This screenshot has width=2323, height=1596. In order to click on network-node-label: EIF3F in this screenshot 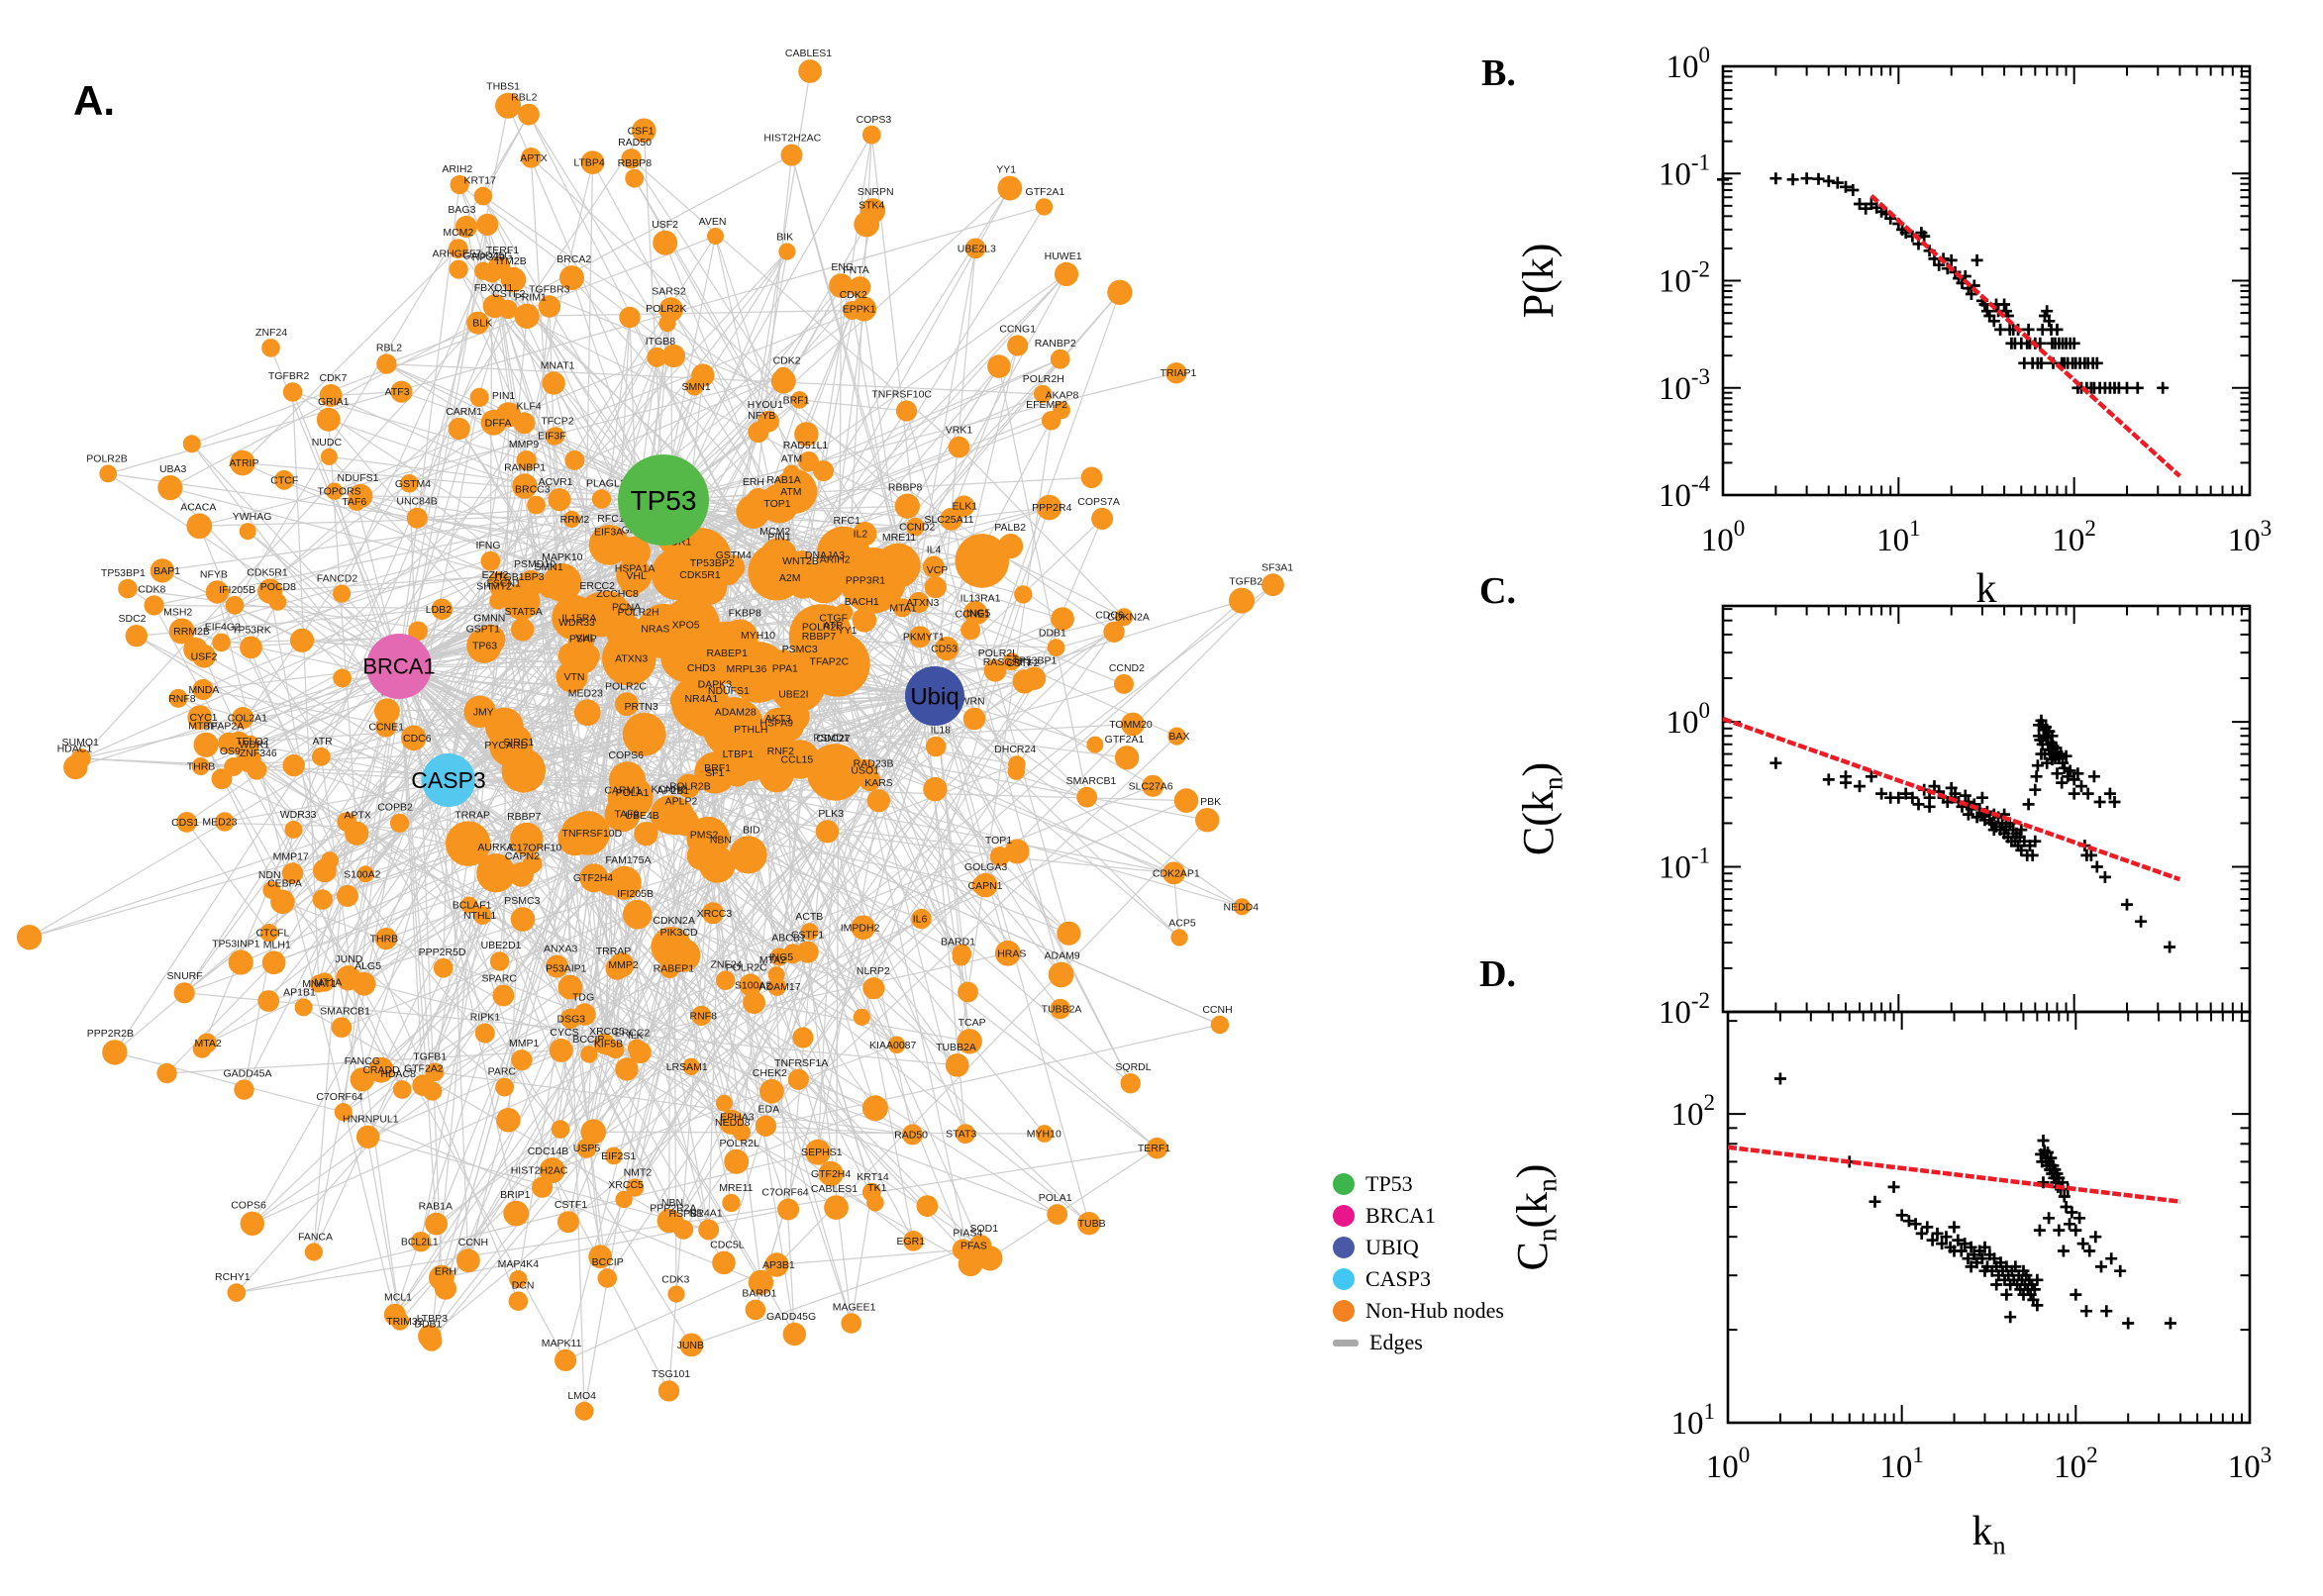, I will do `click(552, 437)`.